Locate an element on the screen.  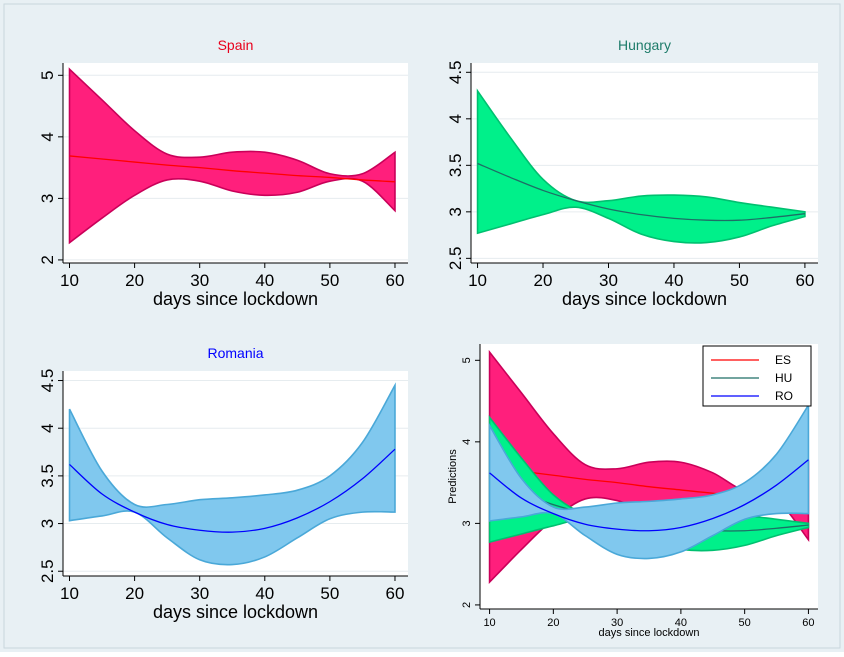
legend-label: RO is located at coordinates (784, 396).